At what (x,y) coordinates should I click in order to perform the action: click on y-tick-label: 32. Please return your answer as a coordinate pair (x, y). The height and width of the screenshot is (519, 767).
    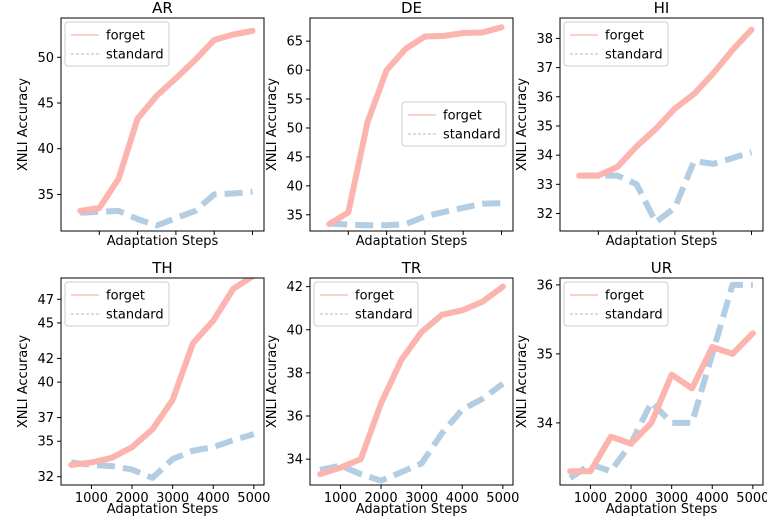
    Looking at the image, I should click on (544, 214).